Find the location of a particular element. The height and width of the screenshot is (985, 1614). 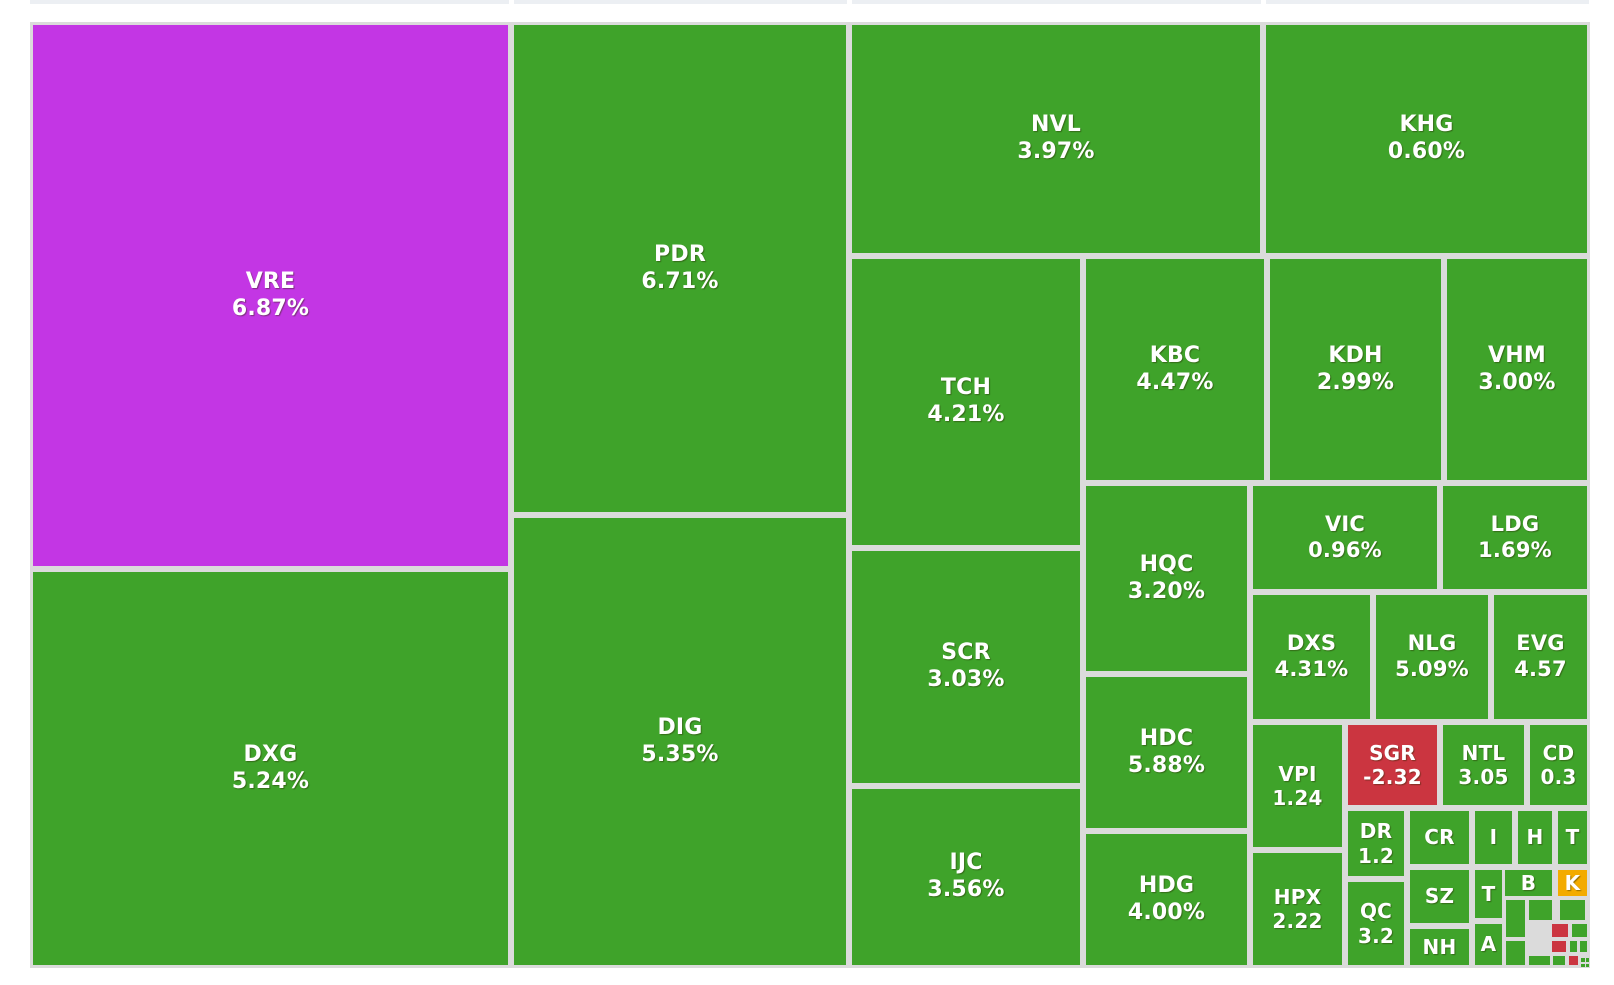

treemap-cell-VPI: VPI 1.24 is located at coordinates (1297, 786).